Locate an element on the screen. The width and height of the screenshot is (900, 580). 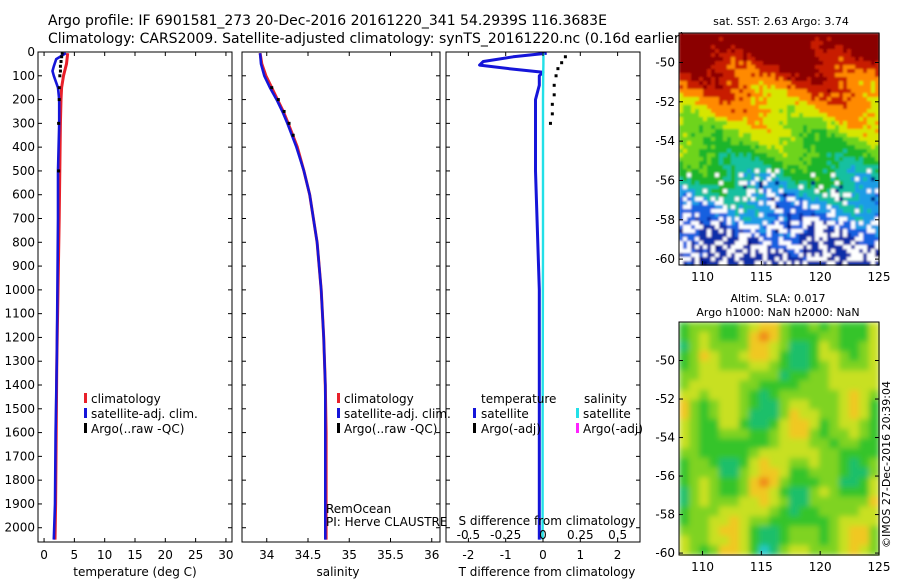
x-tick-label: 20 is located at coordinates (165, 555).